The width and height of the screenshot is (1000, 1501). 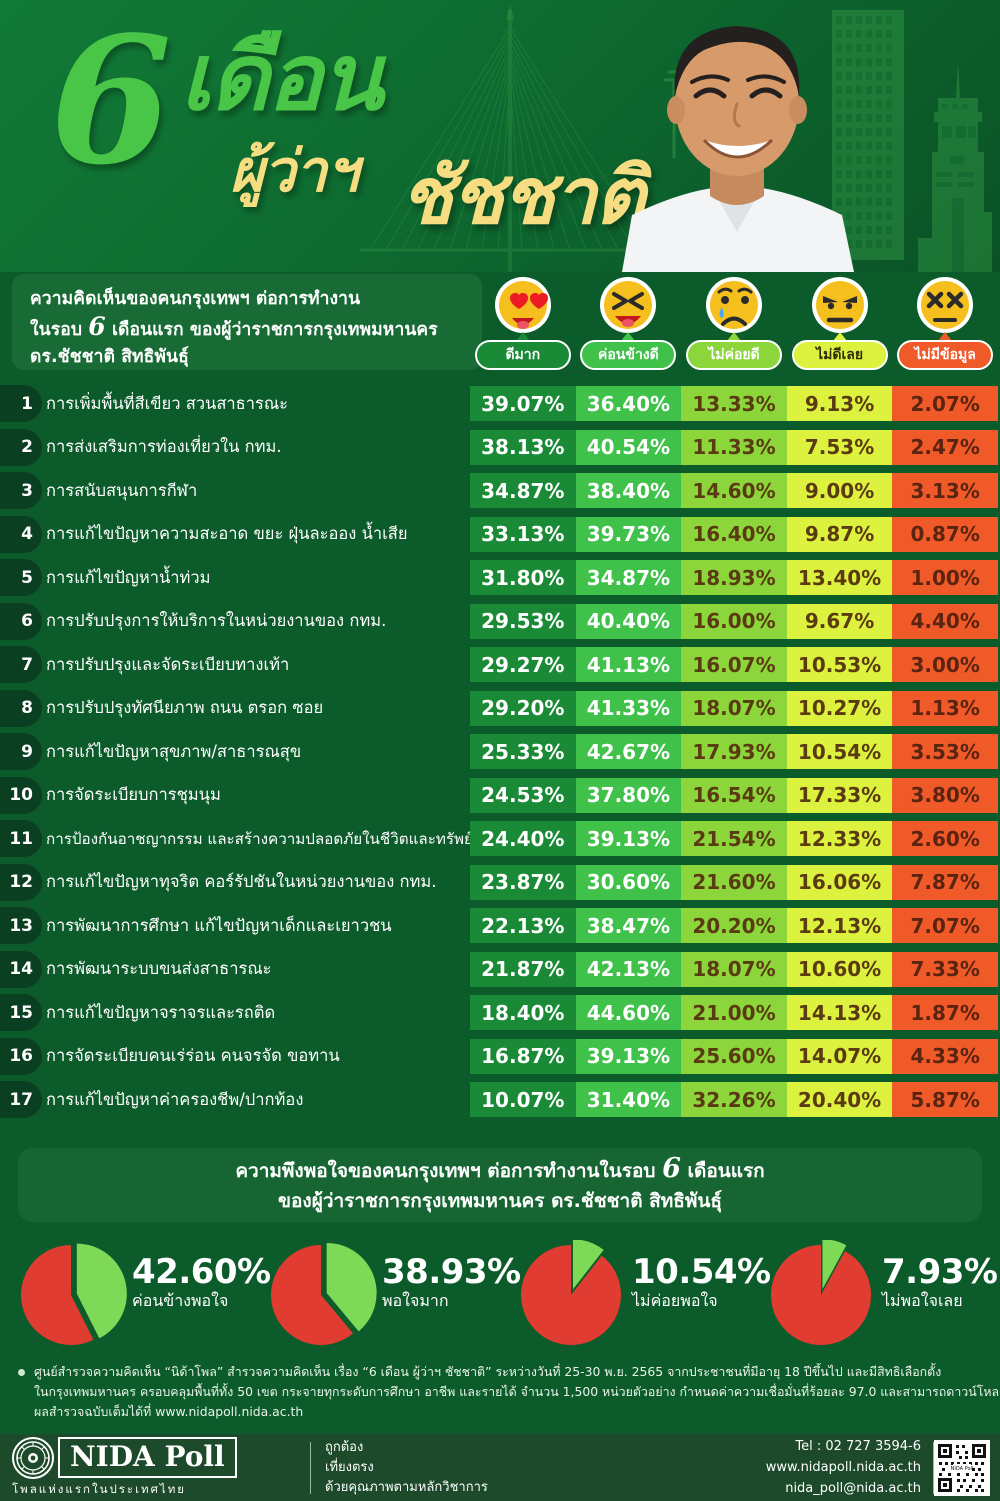 What do you see at coordinates (734, 1099) in the screenshot?
I see `table-cell: 32.26%` at bounding box center [734, 1099].